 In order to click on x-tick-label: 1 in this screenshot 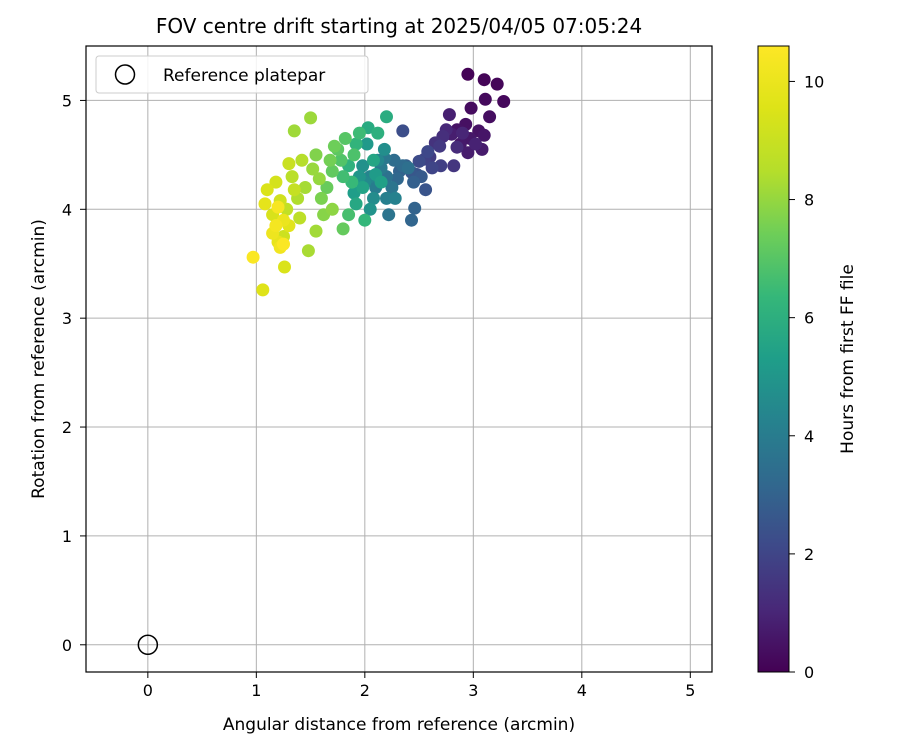, I will do `click(256, 690)`.